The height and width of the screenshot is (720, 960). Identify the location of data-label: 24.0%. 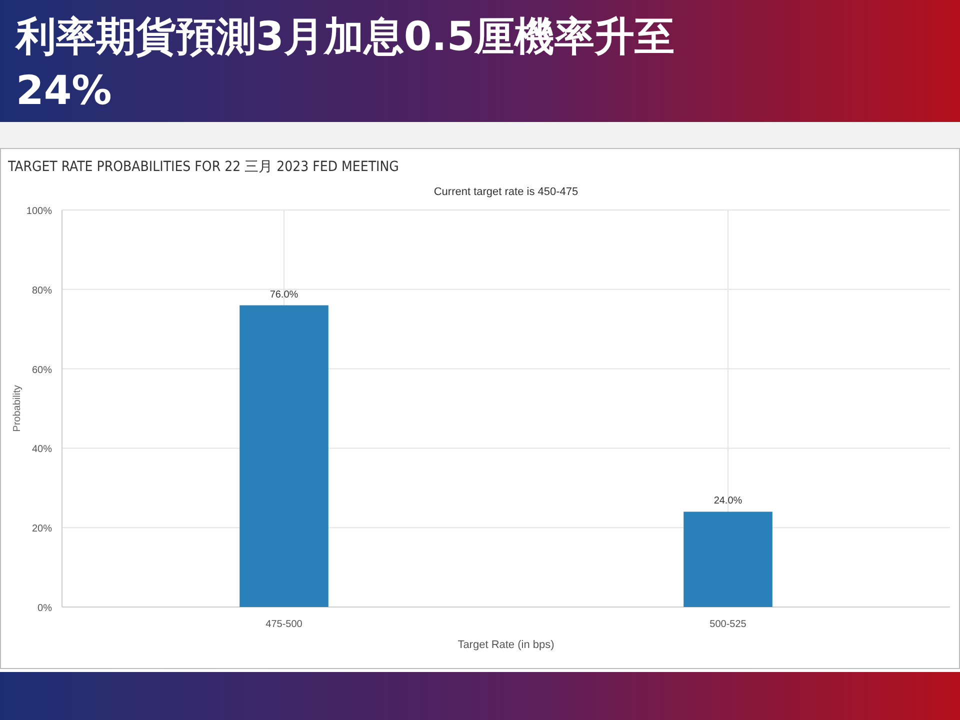
(728, 501).